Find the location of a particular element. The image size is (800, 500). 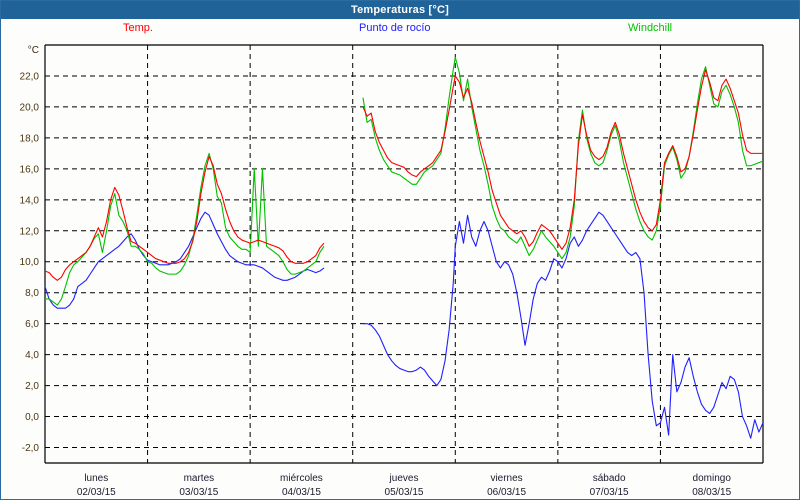

chart-legend: Temp. Punto de rocío Windchill is located at coordinates (400, 30).